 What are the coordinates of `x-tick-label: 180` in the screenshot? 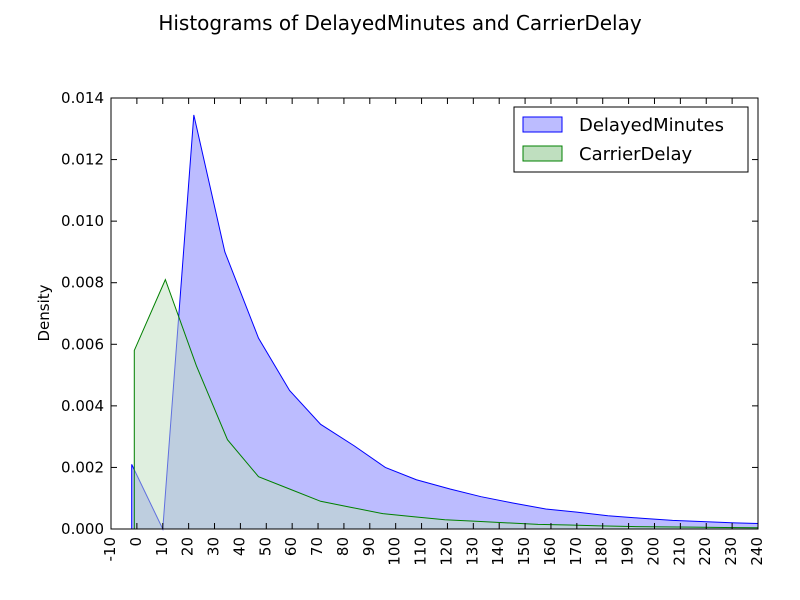 It's located at (602, 551).